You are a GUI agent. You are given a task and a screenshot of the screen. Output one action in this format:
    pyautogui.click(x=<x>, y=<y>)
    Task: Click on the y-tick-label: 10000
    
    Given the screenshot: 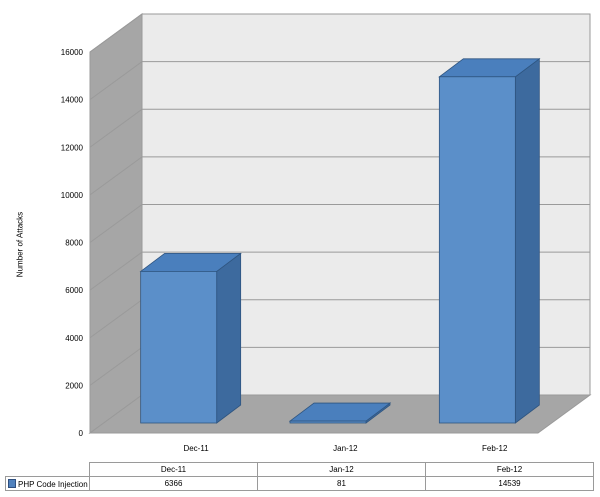 What is the action you would take?
    pyautogui.click(x=72, y=195)
    